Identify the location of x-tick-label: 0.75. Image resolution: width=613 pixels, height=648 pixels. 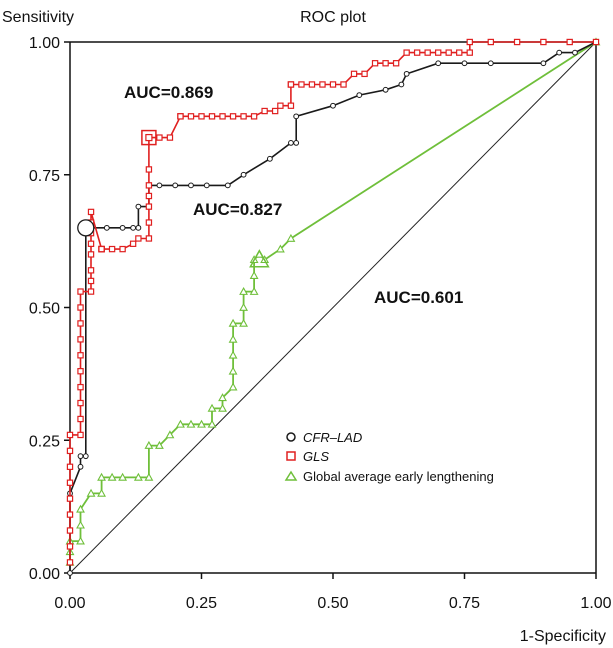
(464, 603).